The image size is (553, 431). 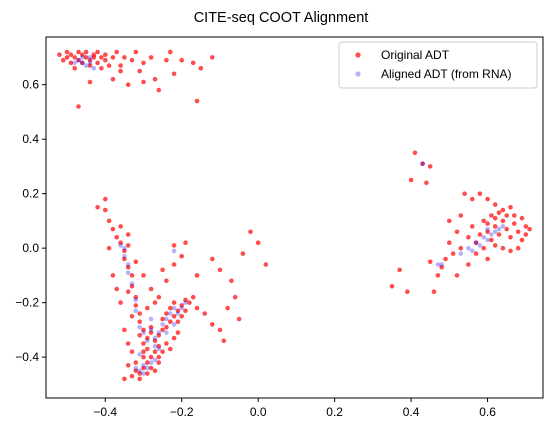 What do you see at coordinates (415, 55) in the screenshot?
I see `legend-label-0: Original ADT` at bounding box center [415, 55].